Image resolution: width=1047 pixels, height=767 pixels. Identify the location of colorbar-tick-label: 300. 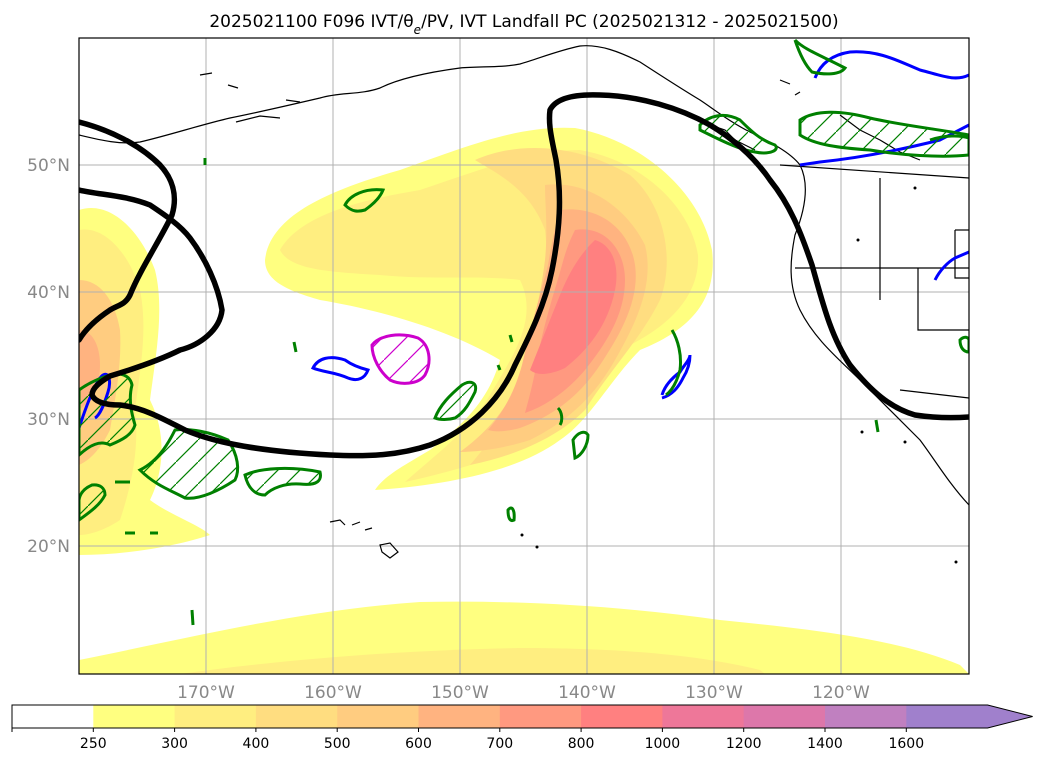
(174, 744).